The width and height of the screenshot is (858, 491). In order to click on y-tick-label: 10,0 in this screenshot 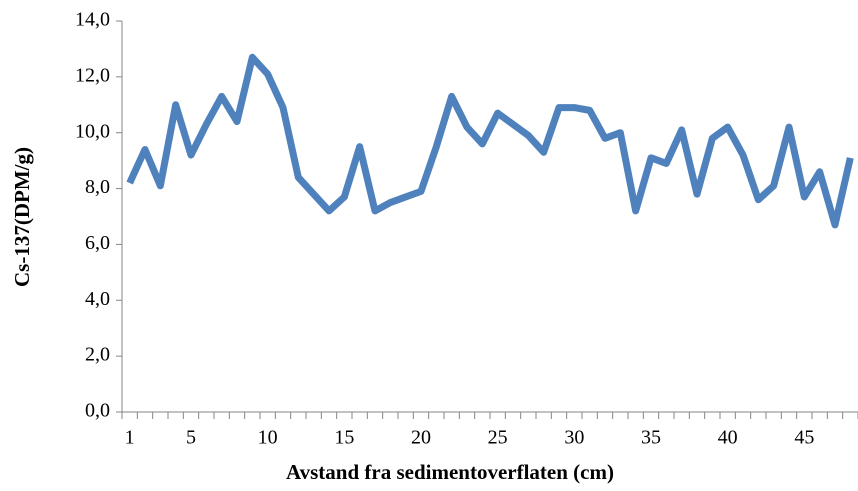, I will do `click(92, 131)`.